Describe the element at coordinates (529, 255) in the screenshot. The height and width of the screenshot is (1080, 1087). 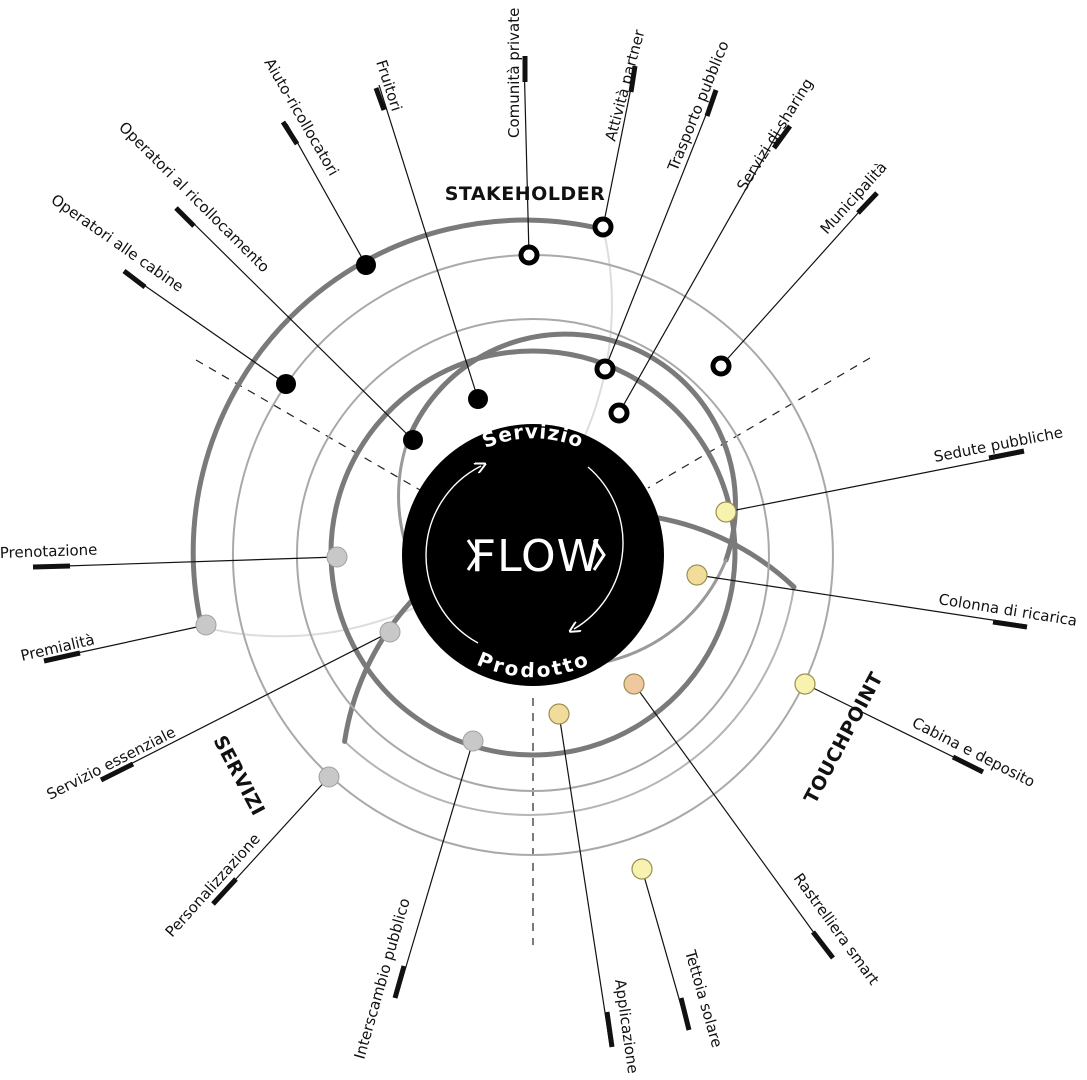
I see `marker-comunita-private` at that location.